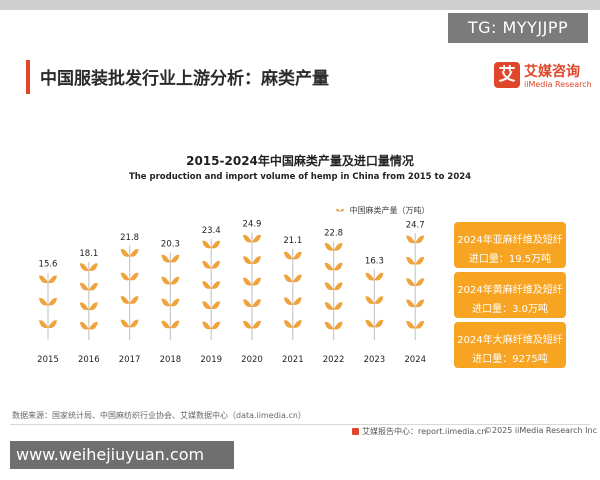  I want to click on value-label-2024: 24.7, so click(415, 225).